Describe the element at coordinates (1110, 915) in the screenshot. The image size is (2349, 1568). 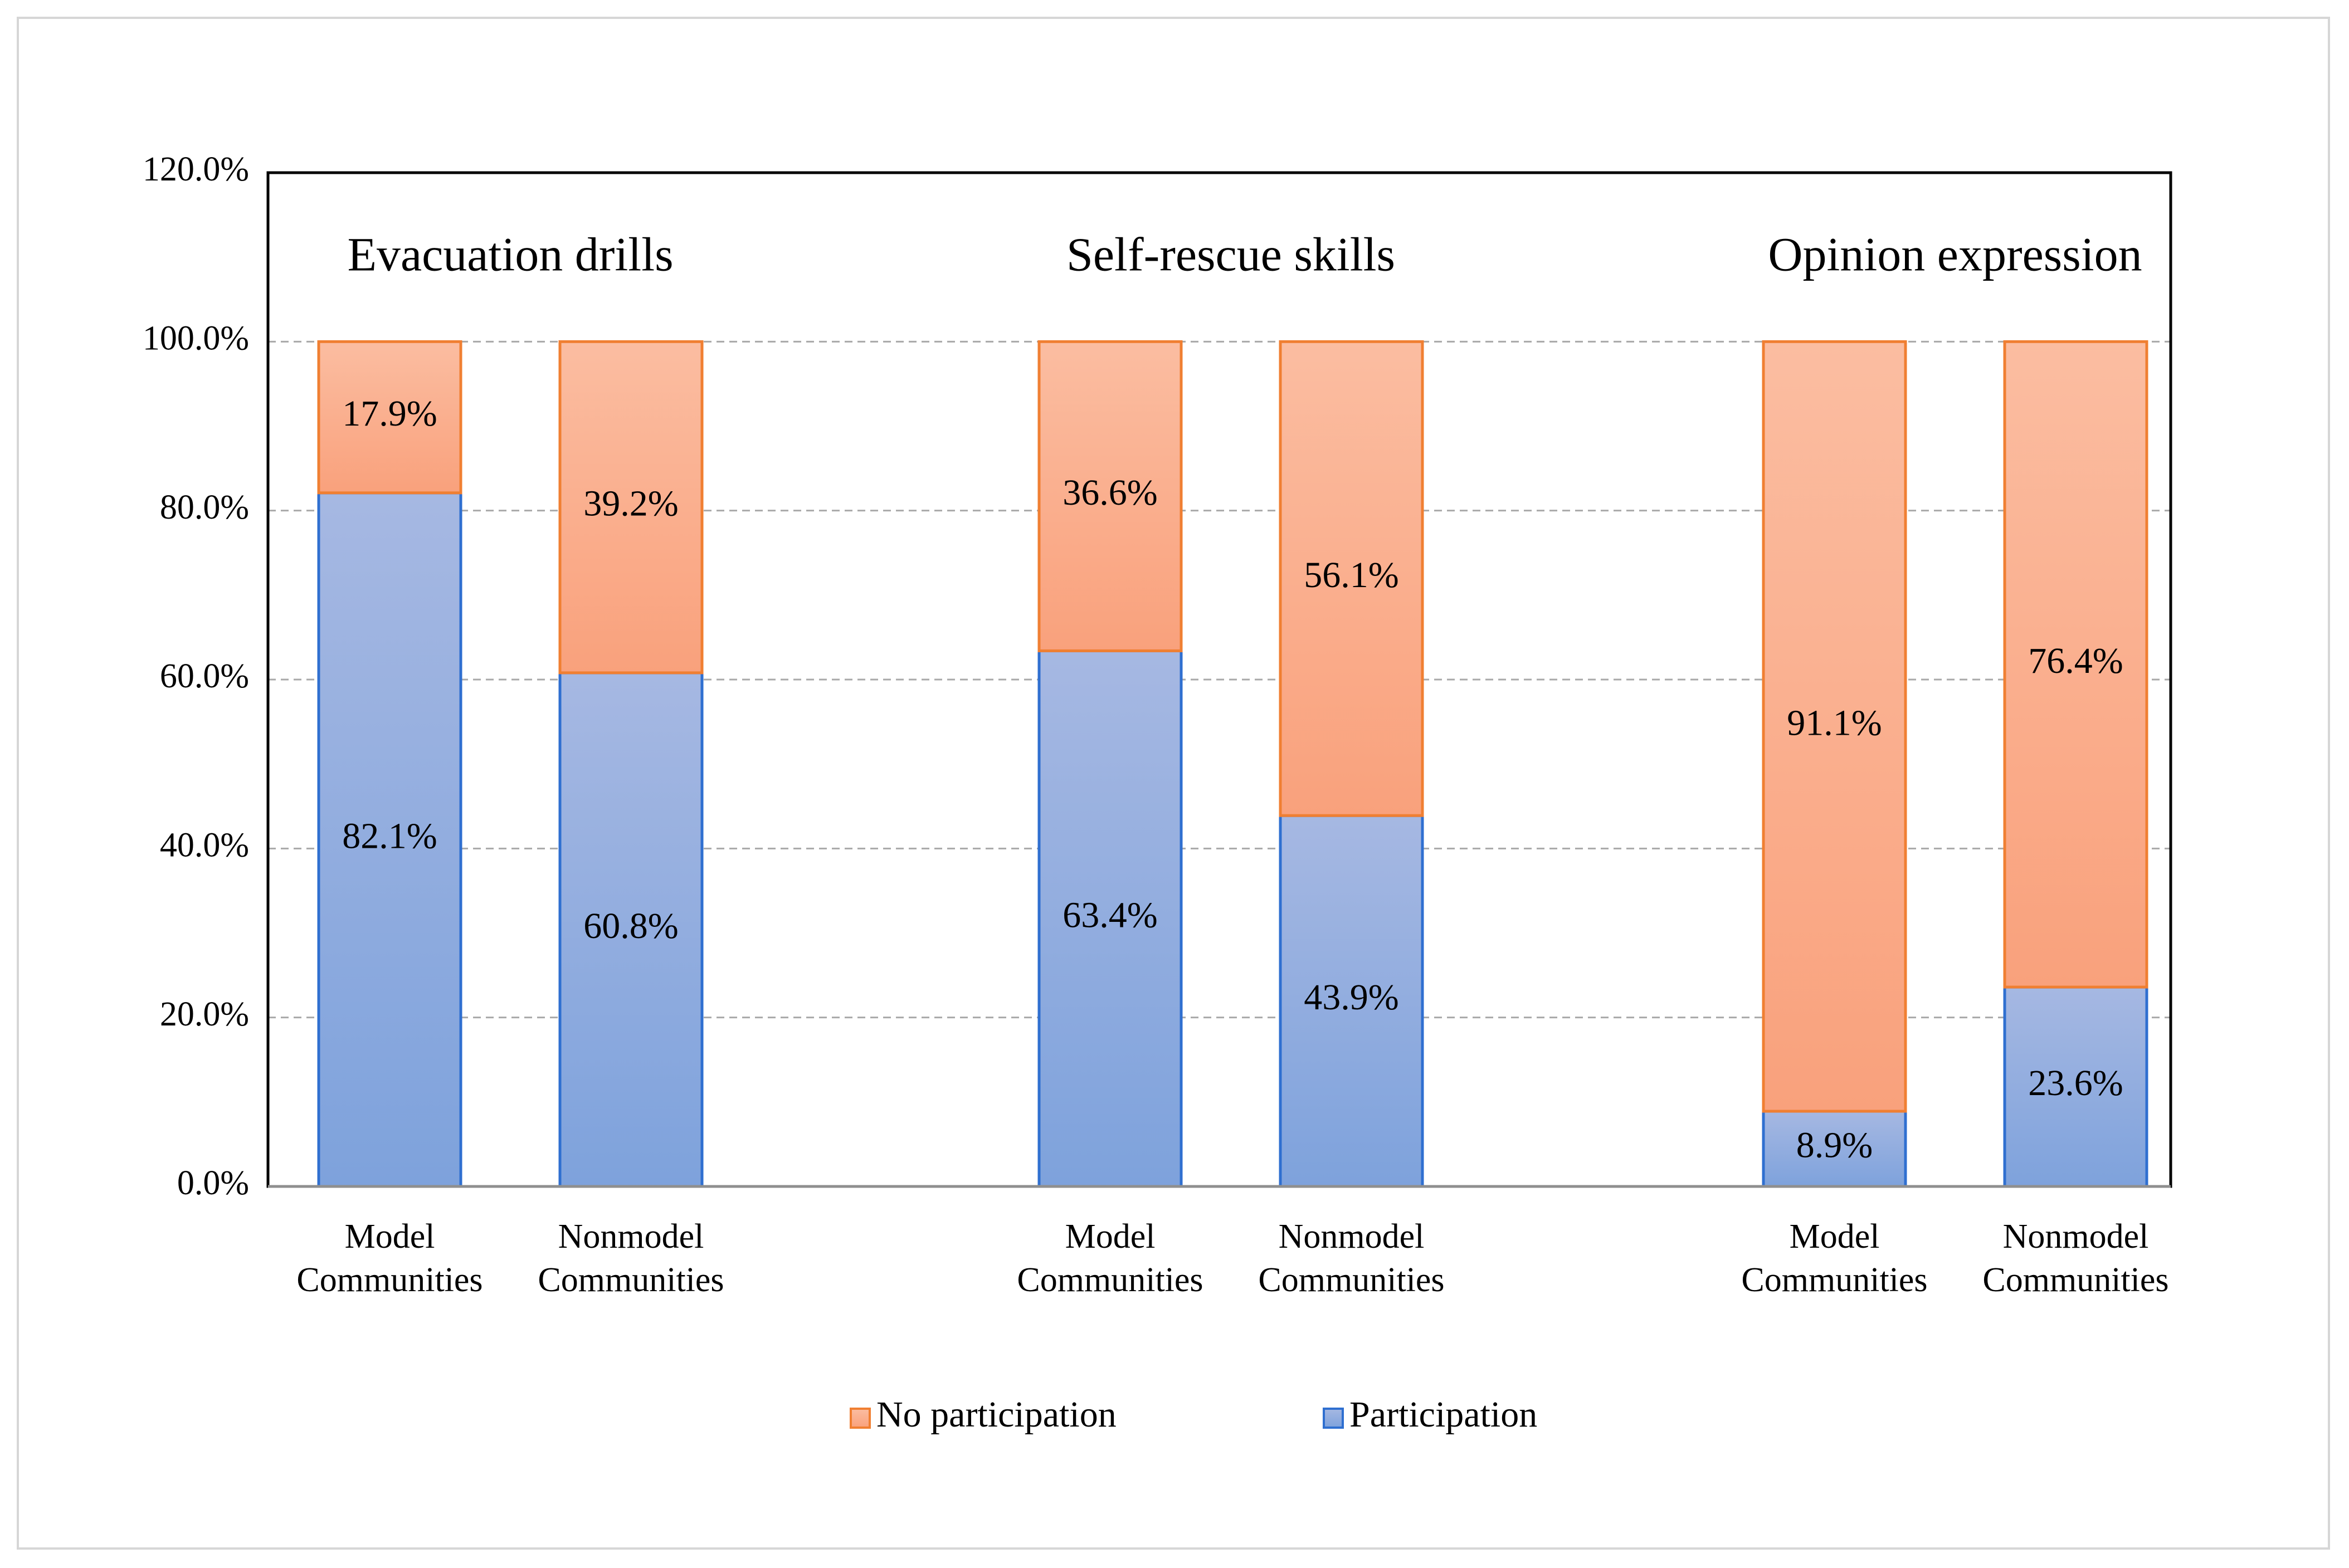
I see `data-label: 63.4%` at that location.